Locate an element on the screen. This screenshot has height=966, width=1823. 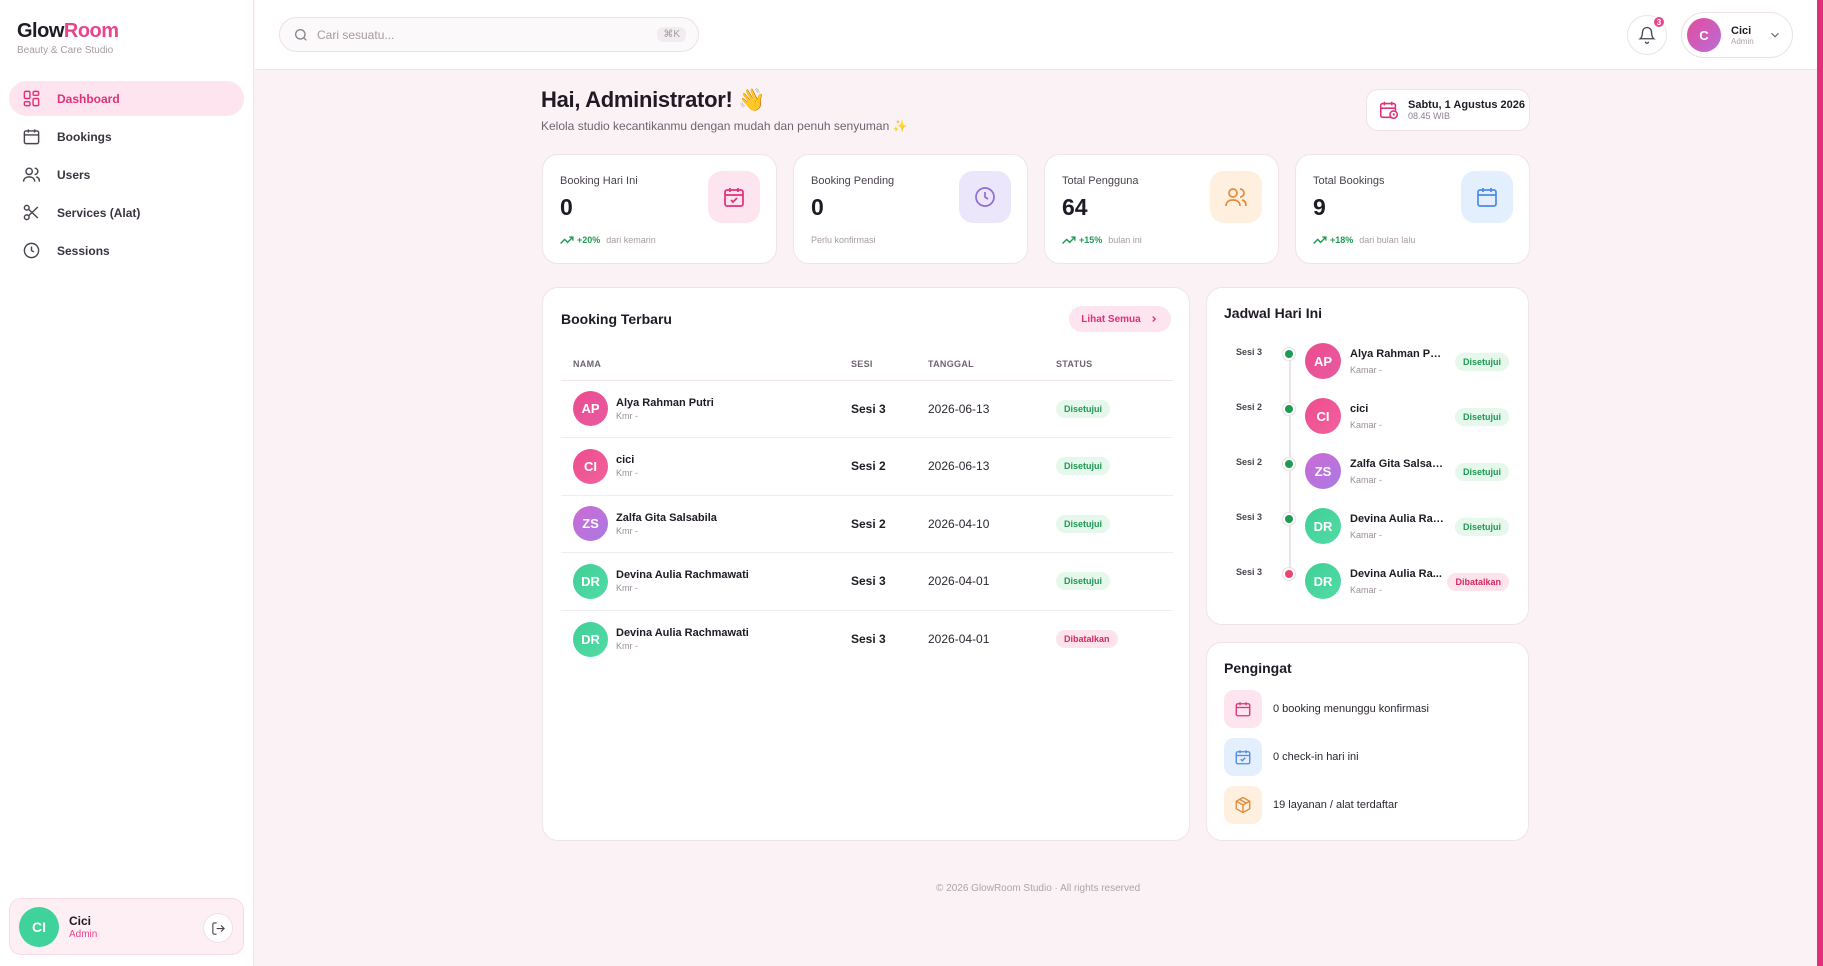
brand-name: GlowRoom is located at coordinates (68, 31).